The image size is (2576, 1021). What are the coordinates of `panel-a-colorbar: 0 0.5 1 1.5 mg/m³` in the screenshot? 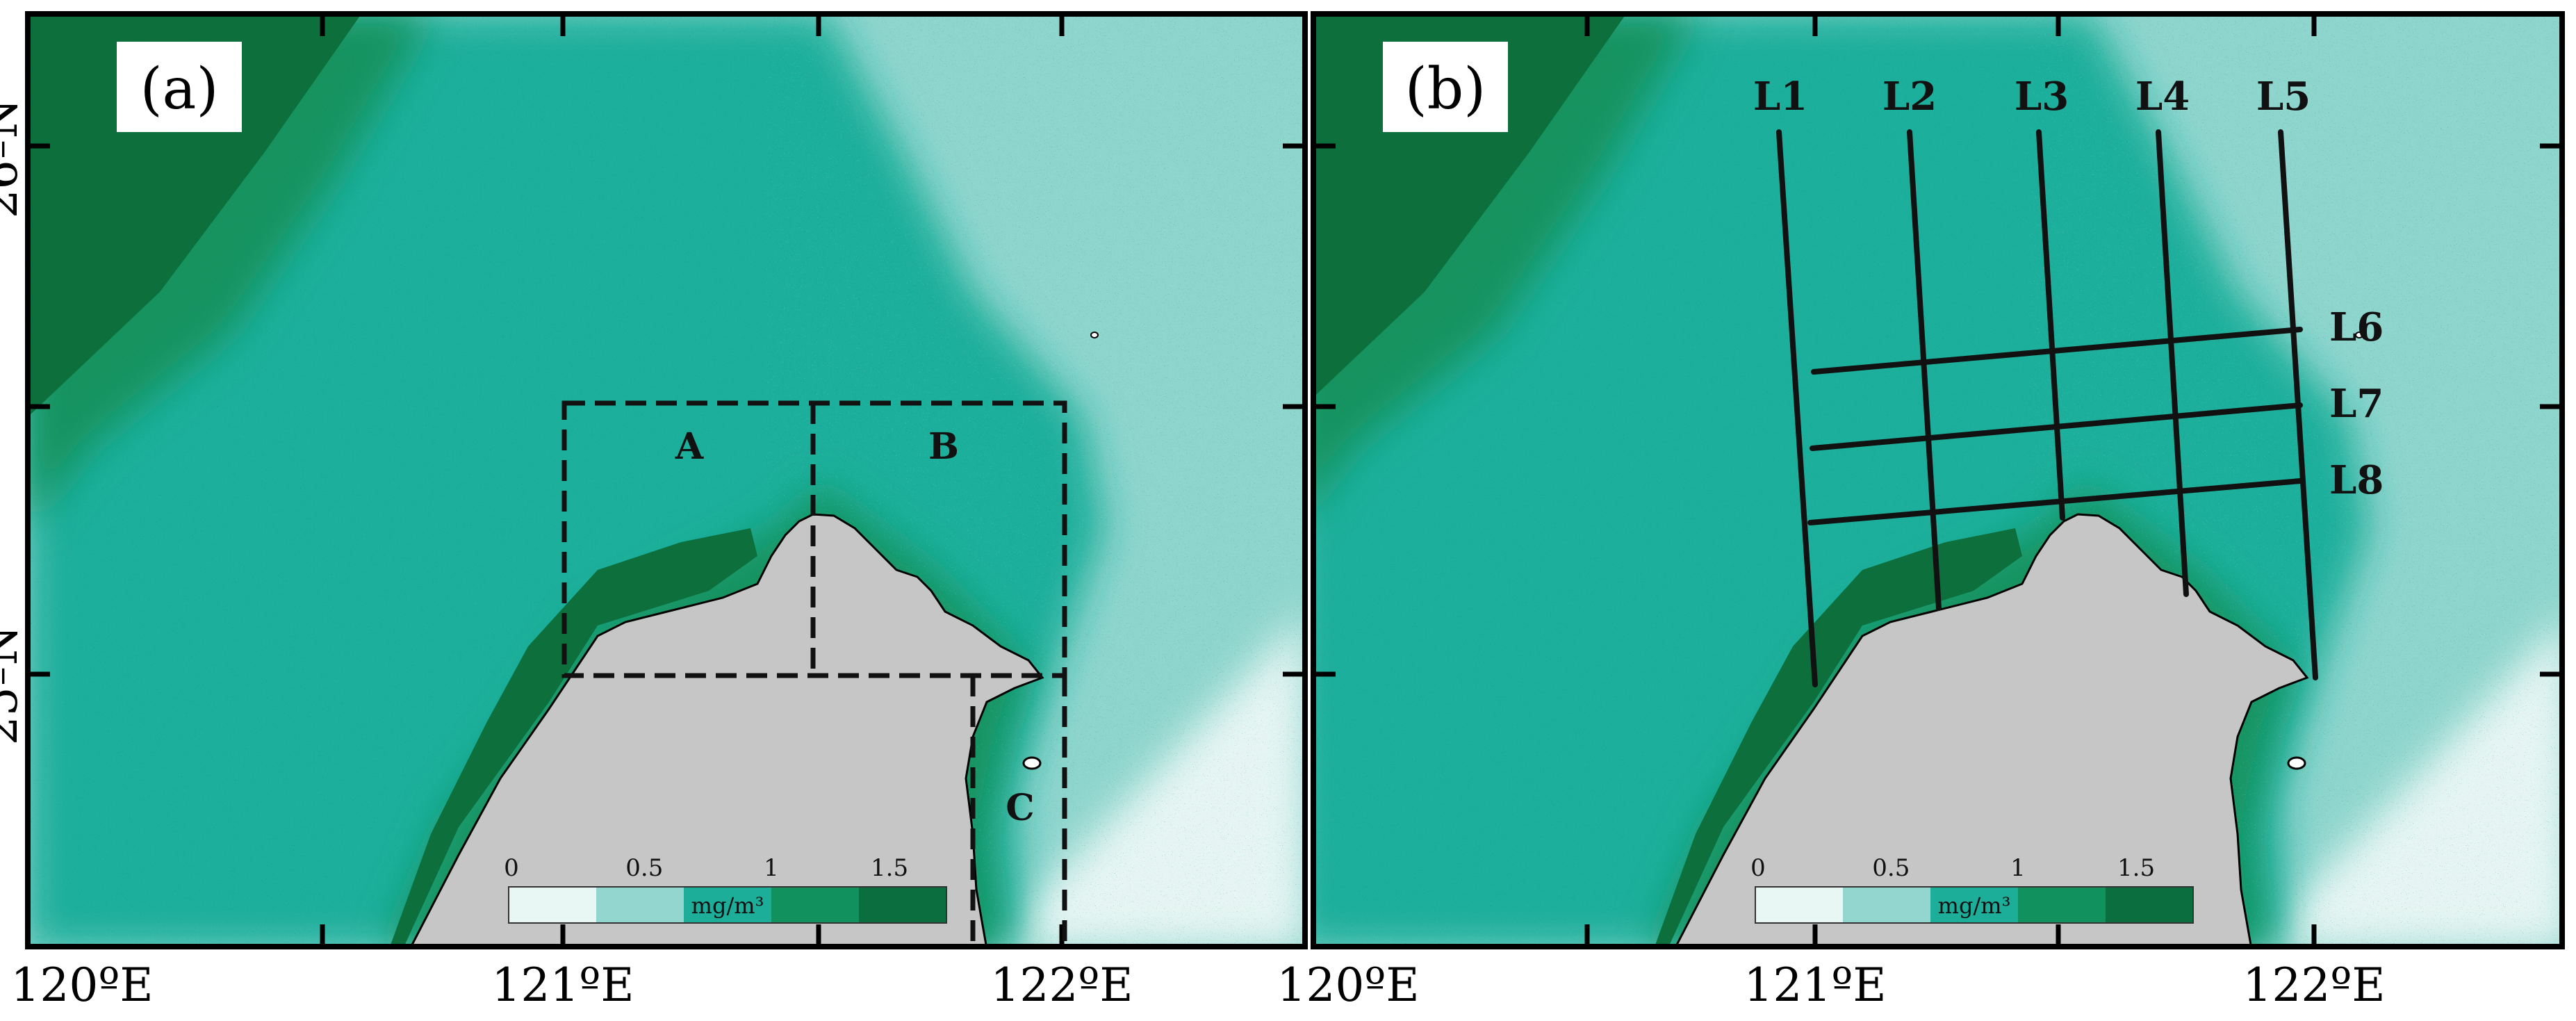 It's located at (725, 889).